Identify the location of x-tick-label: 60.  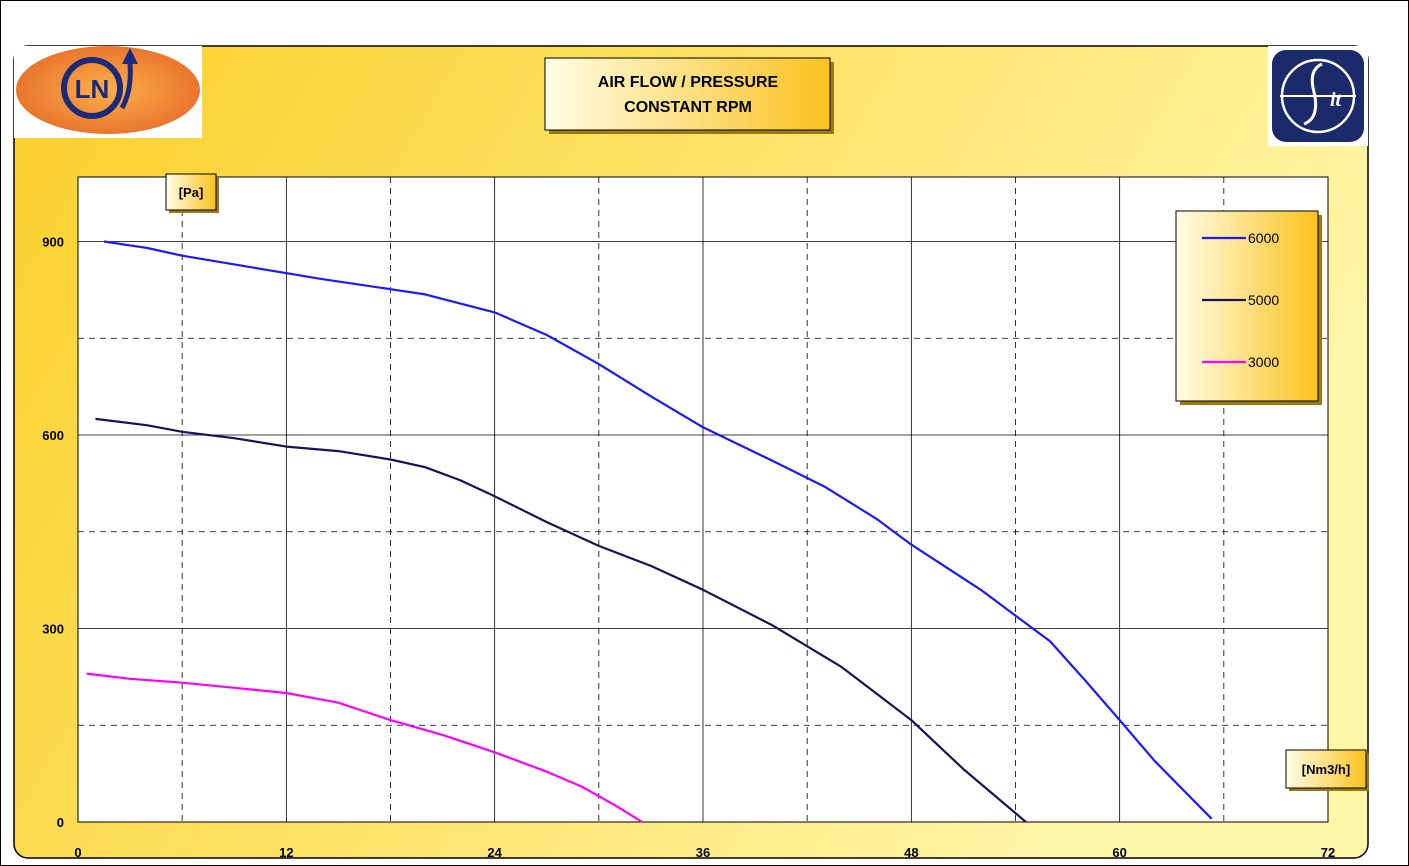
(1119, 852).